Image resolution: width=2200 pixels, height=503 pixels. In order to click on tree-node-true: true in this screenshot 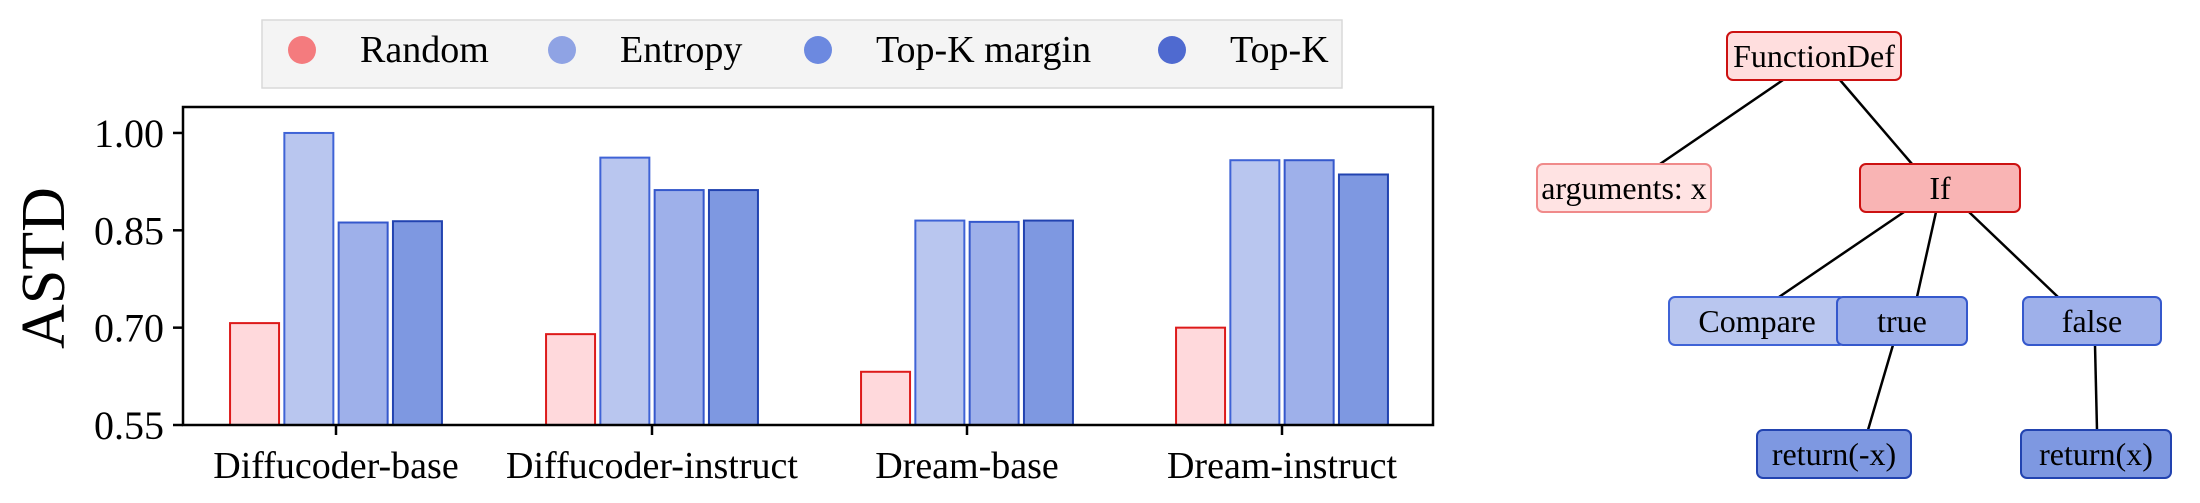, I will do `click(1902, 321)`.